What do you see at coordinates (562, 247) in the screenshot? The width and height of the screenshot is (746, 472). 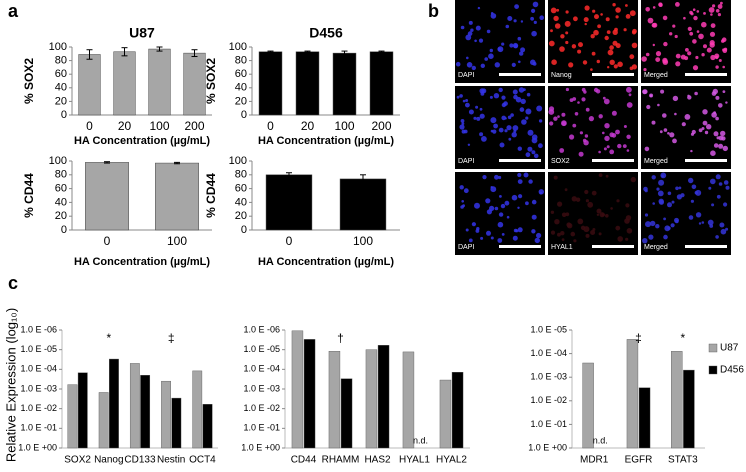 I see `micrograph-label: HYAL1` at bounding box center [562, 247].